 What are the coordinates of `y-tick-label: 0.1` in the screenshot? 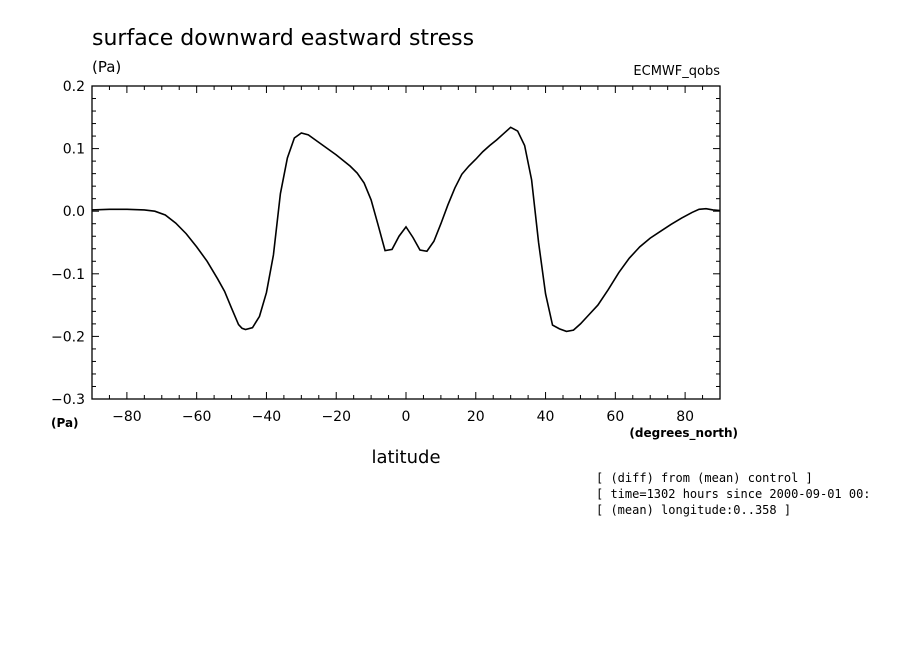 It's located at (74, 150).